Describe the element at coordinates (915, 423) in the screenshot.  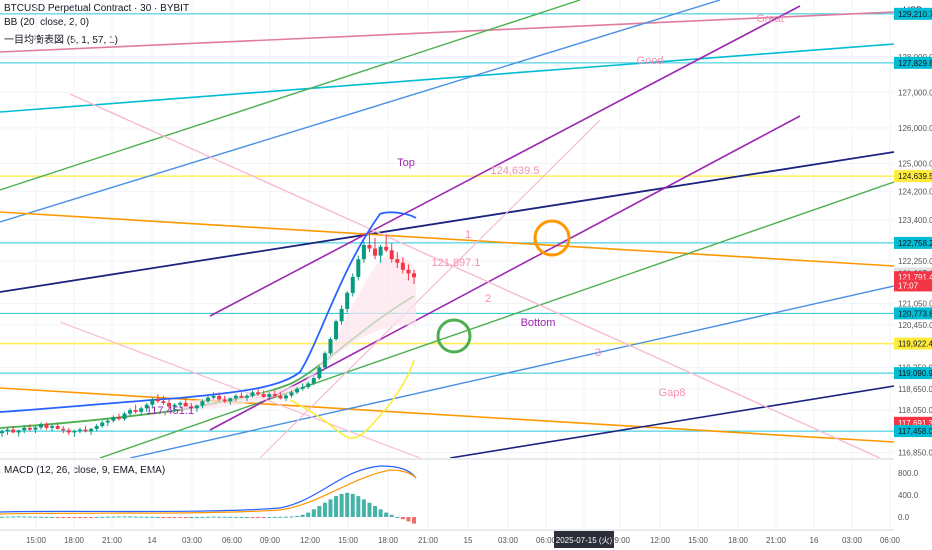
I see `price-tag-label: 117,691.3` at that location.